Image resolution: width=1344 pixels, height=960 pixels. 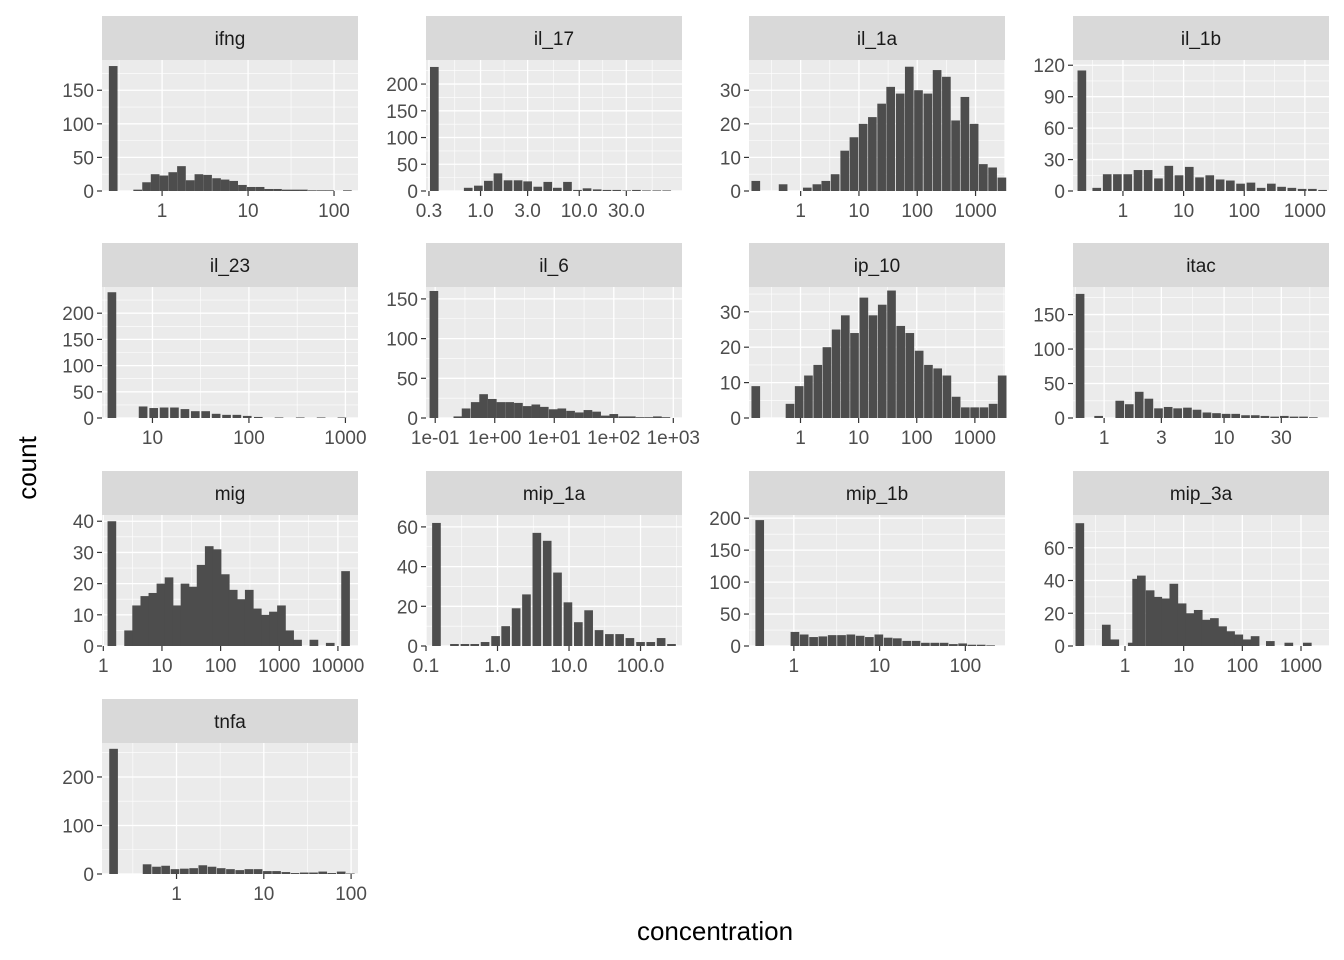 What do you see at coordinates (337, 666) in the screenshot?
I see `x-tick-label: 10000` at bounding box center [337, 666].